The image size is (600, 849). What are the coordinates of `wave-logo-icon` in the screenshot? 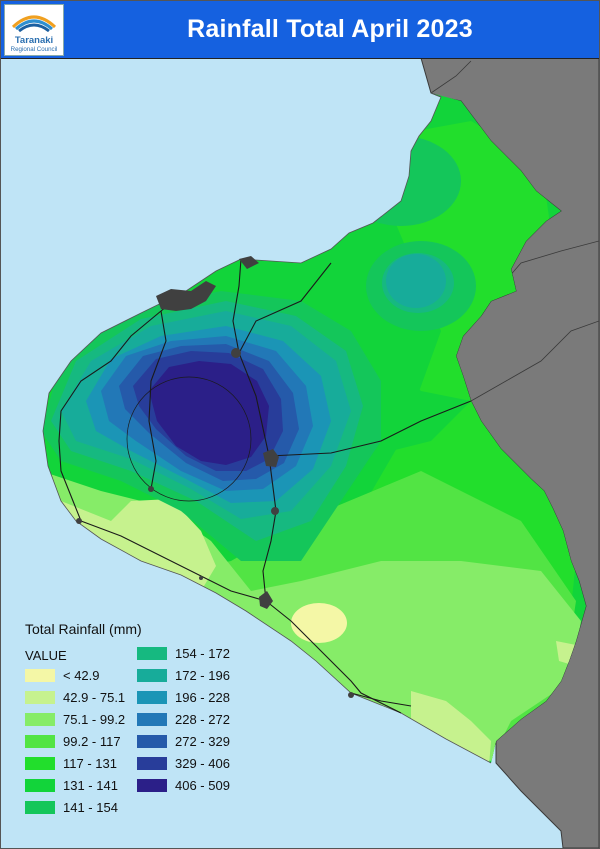 It's located at (34, 24).